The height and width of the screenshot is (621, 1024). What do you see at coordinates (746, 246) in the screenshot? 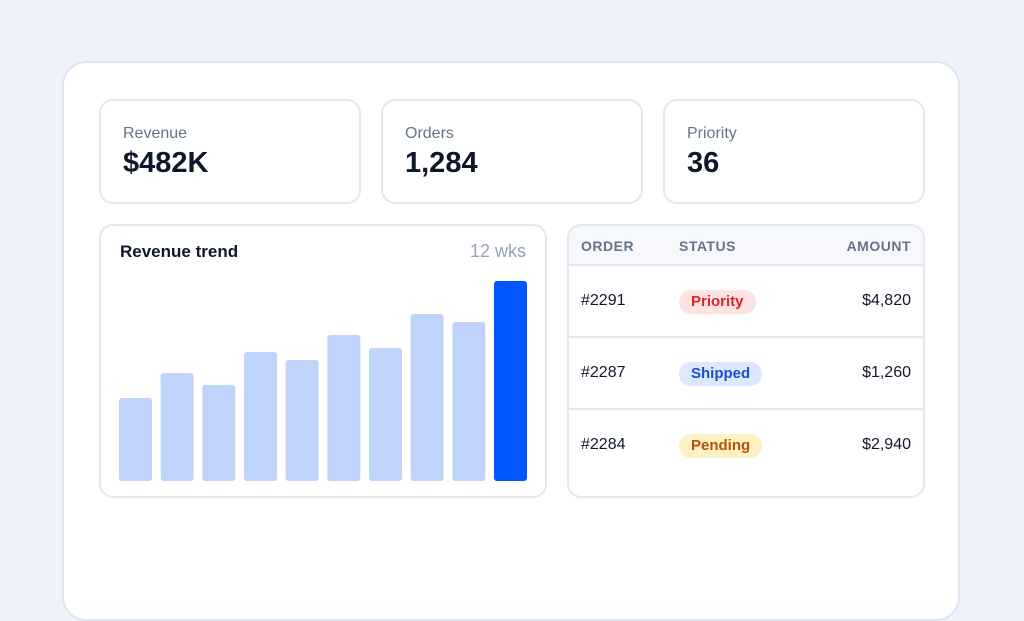
I see `table-header: ORDER STATUS AMOUNT` at bounding box center [746, 246].